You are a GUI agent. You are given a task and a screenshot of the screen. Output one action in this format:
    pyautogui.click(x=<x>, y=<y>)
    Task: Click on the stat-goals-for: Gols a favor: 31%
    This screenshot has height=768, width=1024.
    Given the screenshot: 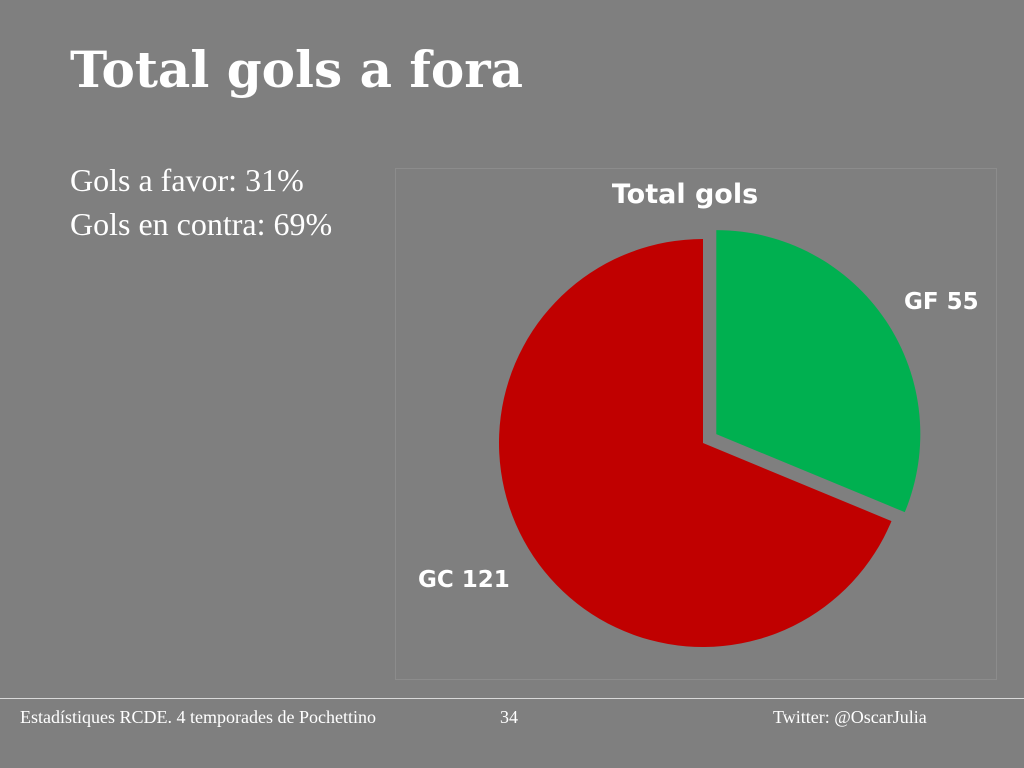 What is the action you would take?
    pyautogui.click(x=187, y=180)
    